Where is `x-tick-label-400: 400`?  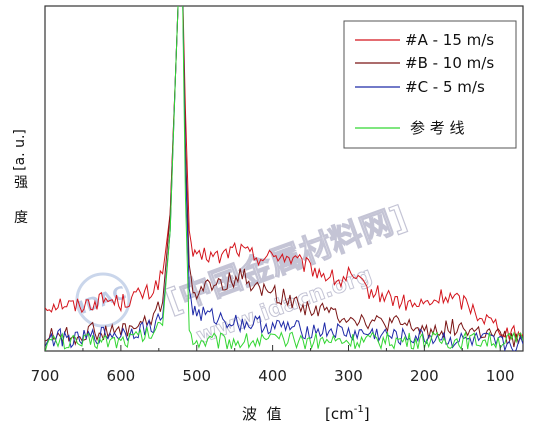 x-tick-label-400: 400 is located at coordinates (272, 376).